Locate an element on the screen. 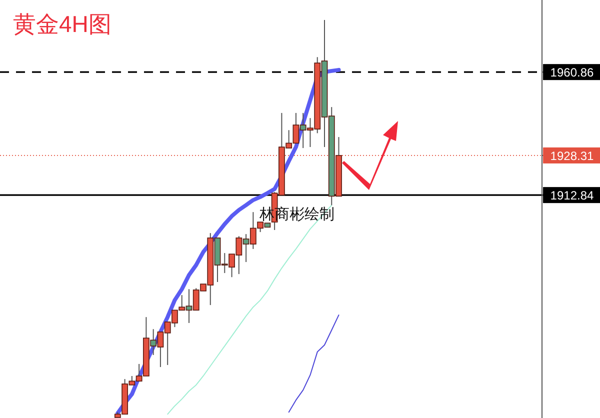 The height and width of the screenshot is (418, 600). text: 黄金4H图 is located at coordinates (62, 24).